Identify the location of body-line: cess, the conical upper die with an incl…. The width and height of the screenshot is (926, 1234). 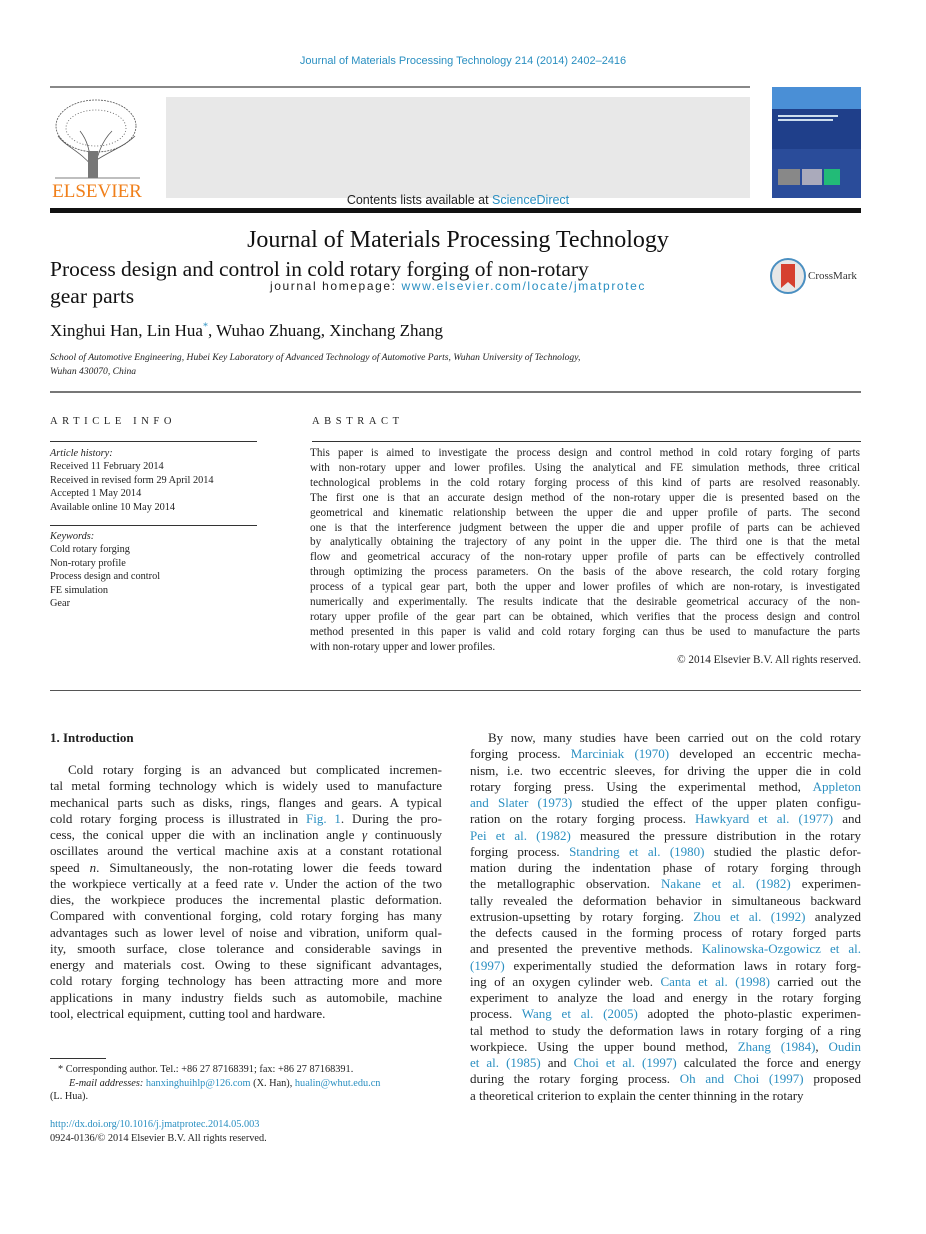
(246, 834).